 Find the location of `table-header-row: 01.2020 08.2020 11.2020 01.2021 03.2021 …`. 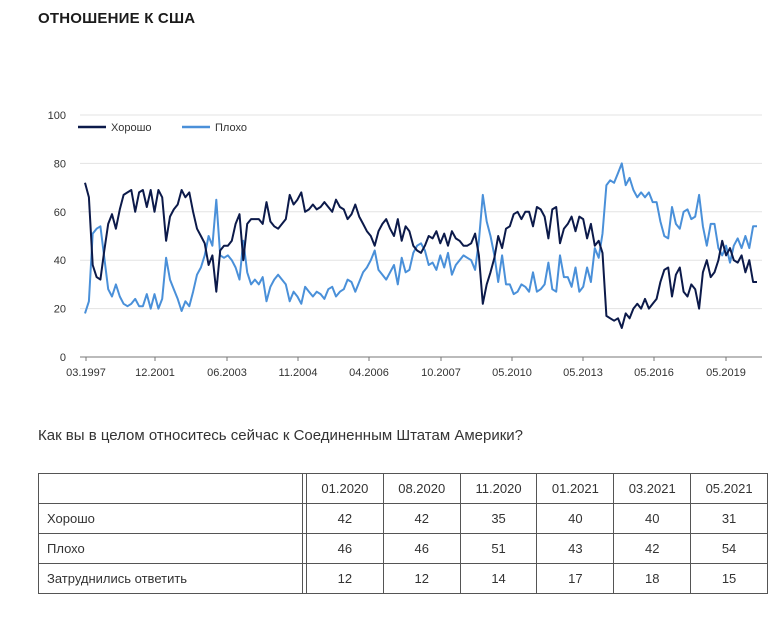

table-header-row: 01.2020 08.2020 11.2020 01.2021 03.2021 … is located at coordinates (402, 488).